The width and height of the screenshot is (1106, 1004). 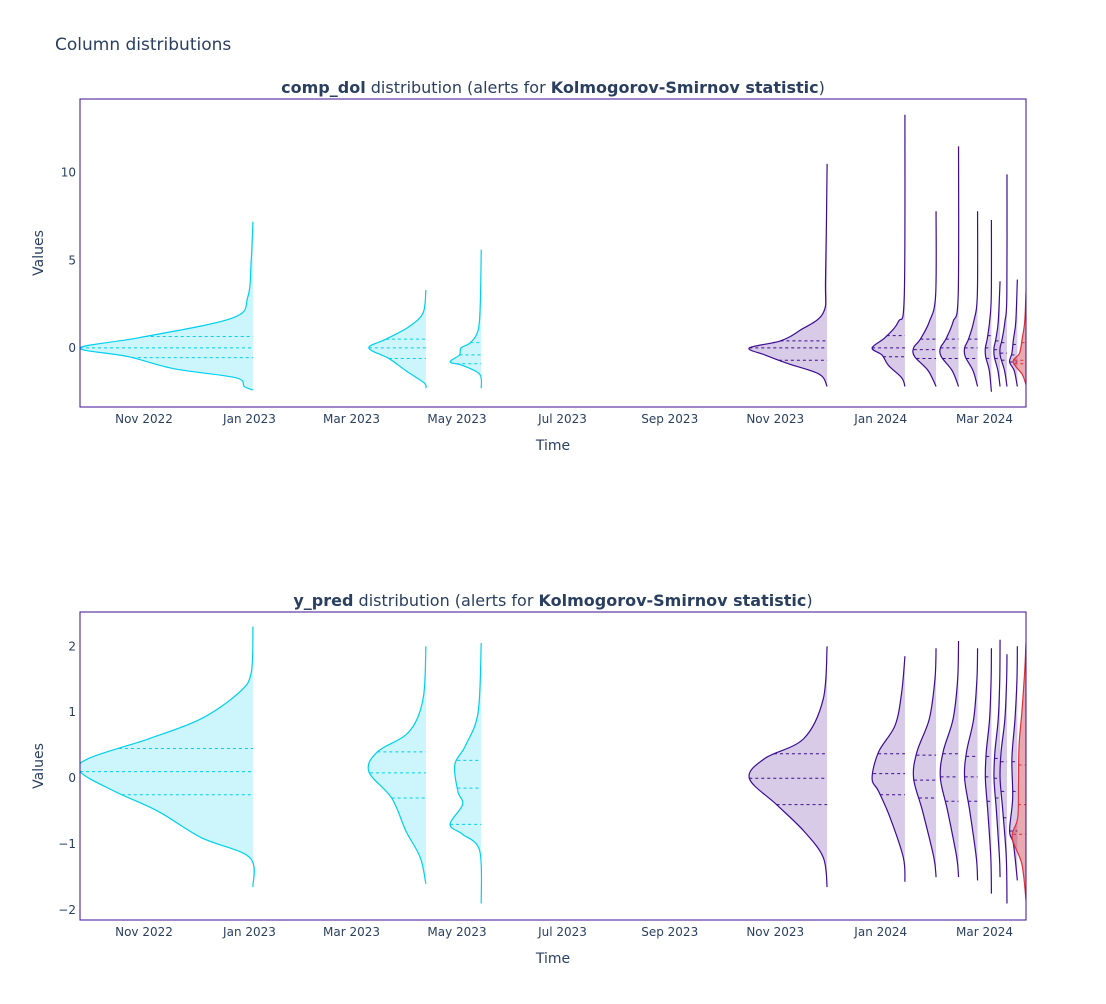 What do you see at coordinates (67, 910) in the screenshot?
I see `y-tick-label: −2` at bounding box center [67, 910].